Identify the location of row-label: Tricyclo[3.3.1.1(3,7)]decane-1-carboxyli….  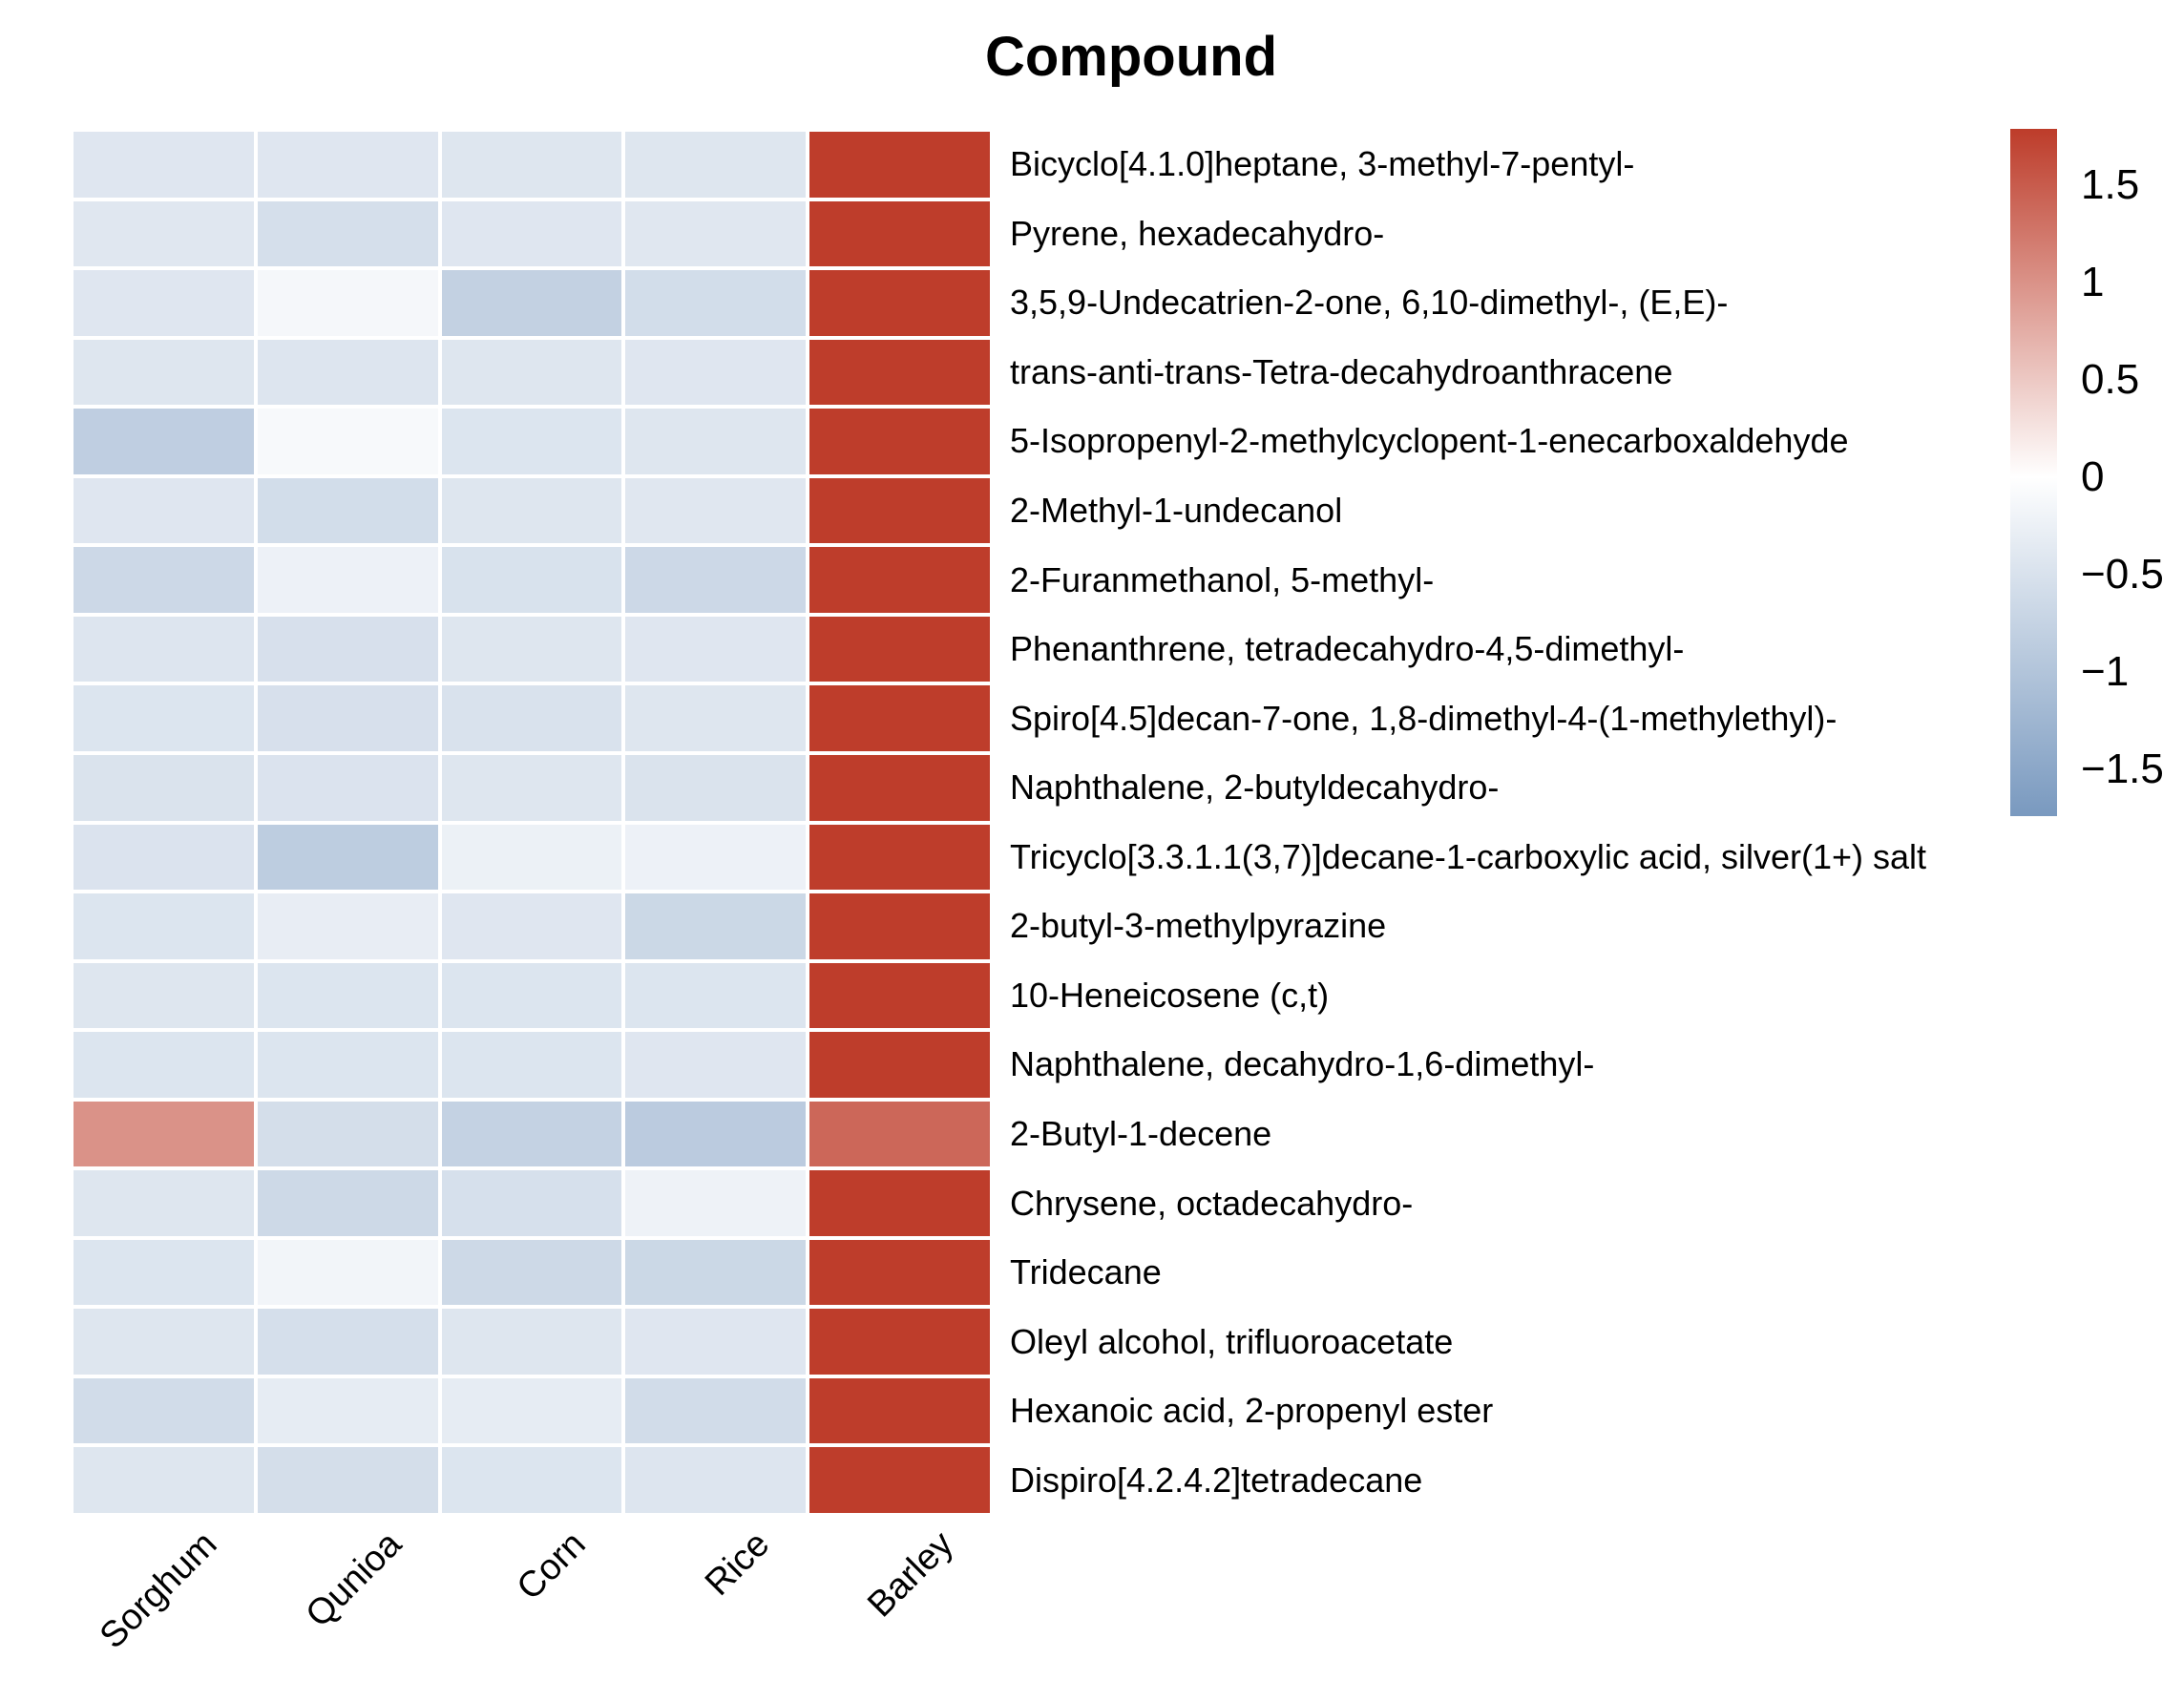
(1469, 856).